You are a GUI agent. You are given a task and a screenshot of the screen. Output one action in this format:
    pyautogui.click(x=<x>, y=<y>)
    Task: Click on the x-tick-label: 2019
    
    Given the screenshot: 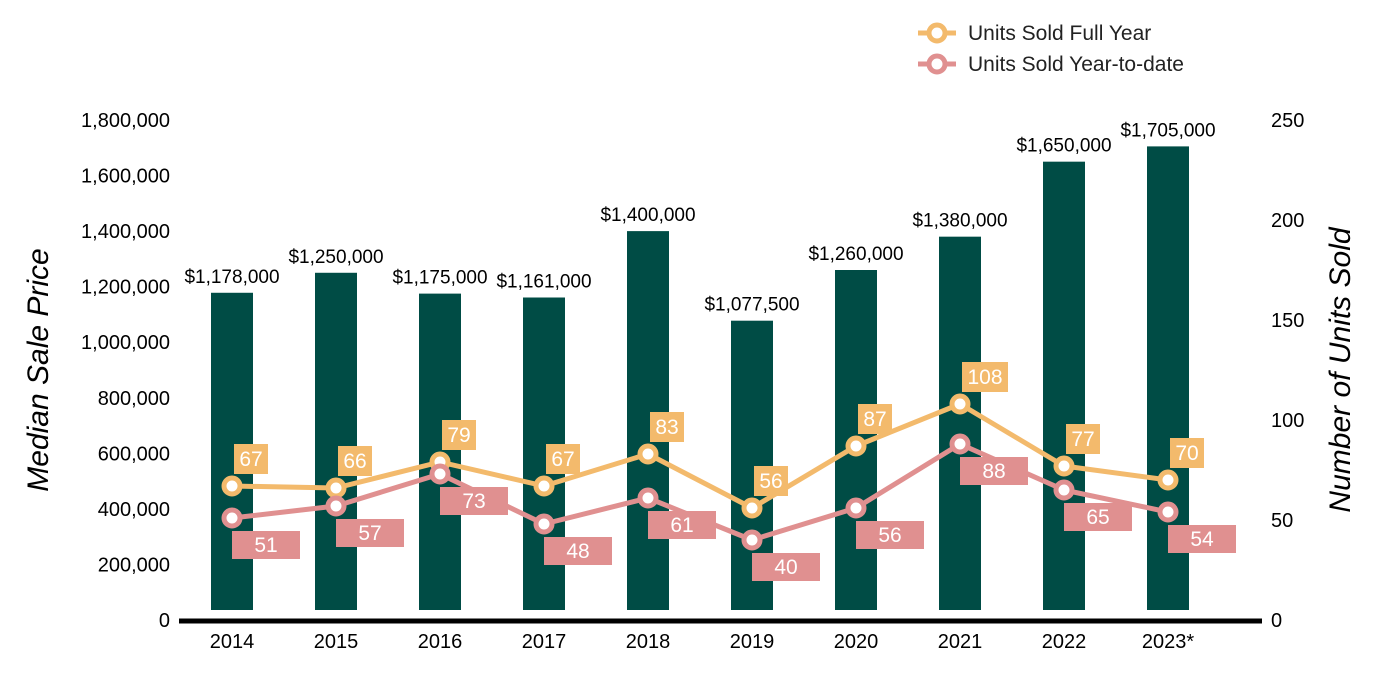 What is the action you would take?
    pyautogui.click(x=752, y=642)
    